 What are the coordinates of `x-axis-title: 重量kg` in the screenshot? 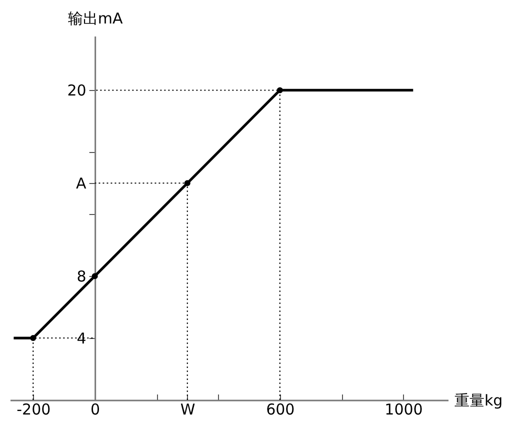 It's located at (478, 401).